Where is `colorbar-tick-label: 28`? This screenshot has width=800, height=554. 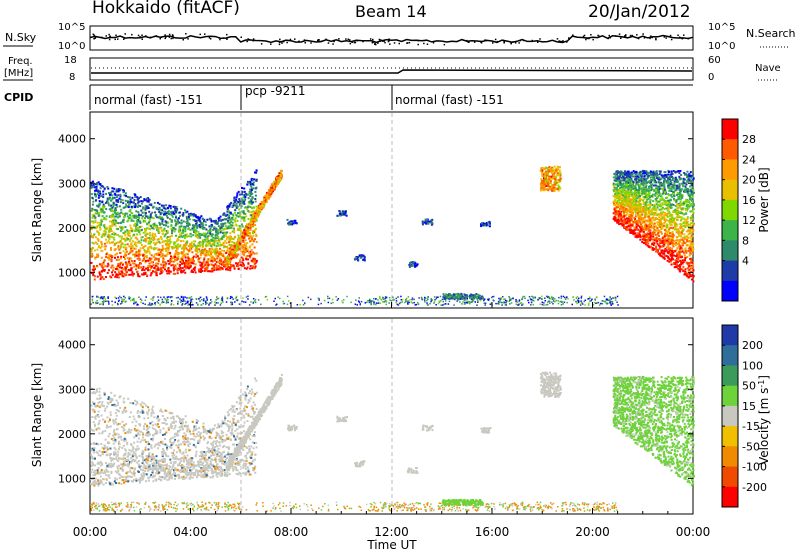 colorbar-tick-label: 28 is located at coordinates (749, 139).